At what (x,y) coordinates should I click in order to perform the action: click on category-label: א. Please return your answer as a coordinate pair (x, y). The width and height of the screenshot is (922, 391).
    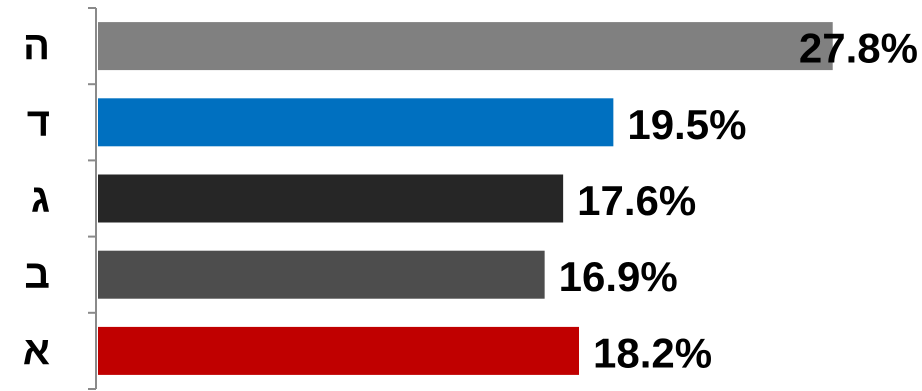
    Looking at the image, I should click on (36, 351).